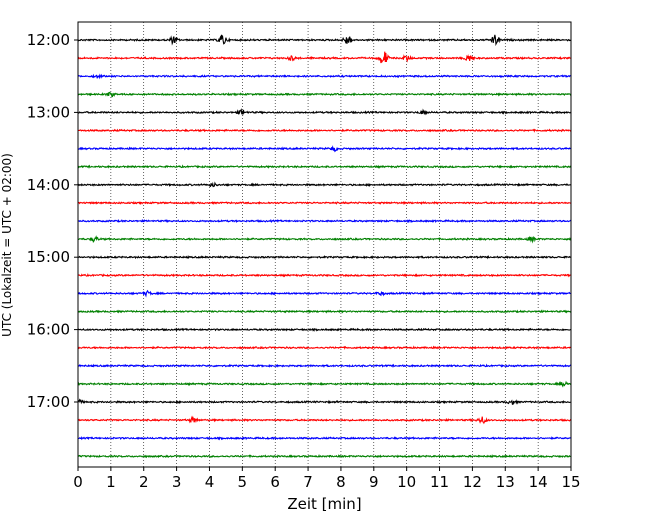  What do you see at coordinates (48, 112) in the screenshot?
I see `y-tick-label: 13:00` at bounding box center [48, 112].